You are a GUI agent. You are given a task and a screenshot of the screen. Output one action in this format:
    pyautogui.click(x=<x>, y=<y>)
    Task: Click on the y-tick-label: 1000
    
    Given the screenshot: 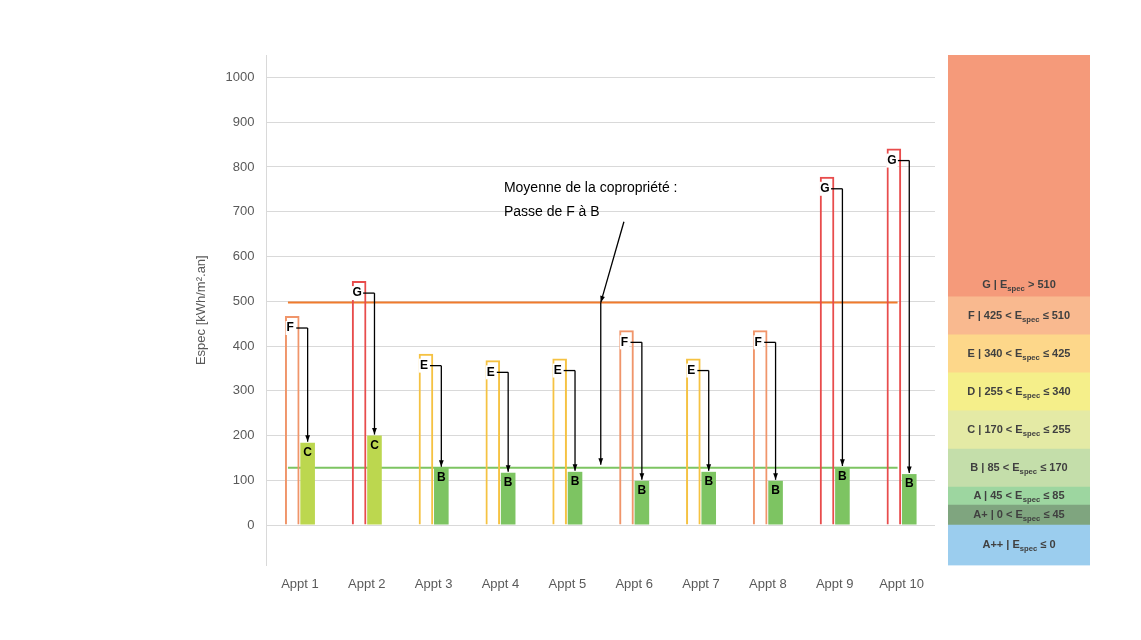 What is the action you would take?
    pyautogui.click(x=240, y=76)
    